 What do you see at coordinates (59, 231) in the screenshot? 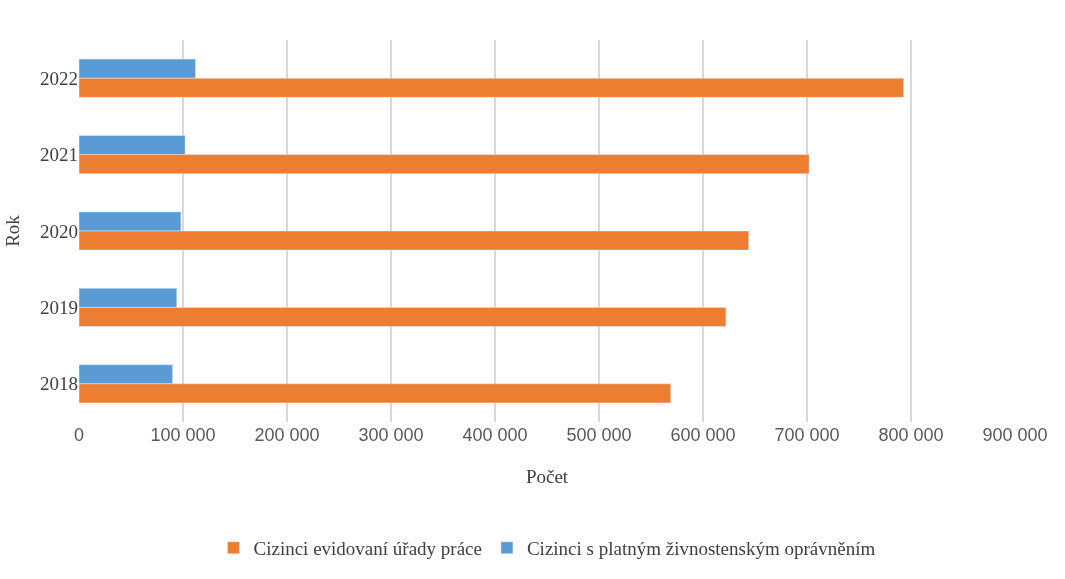
I see `y-tick-label: 2020` at bounding box center [59, 231].